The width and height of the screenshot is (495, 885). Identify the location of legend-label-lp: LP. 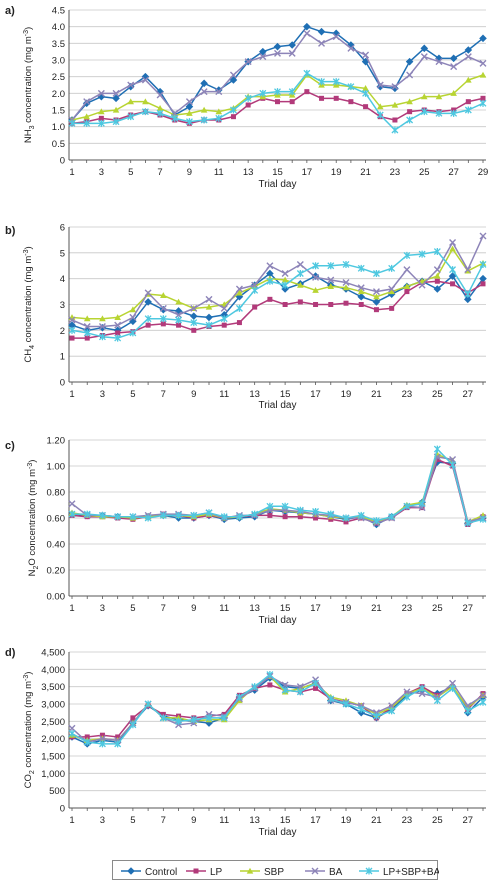
(216, 872).